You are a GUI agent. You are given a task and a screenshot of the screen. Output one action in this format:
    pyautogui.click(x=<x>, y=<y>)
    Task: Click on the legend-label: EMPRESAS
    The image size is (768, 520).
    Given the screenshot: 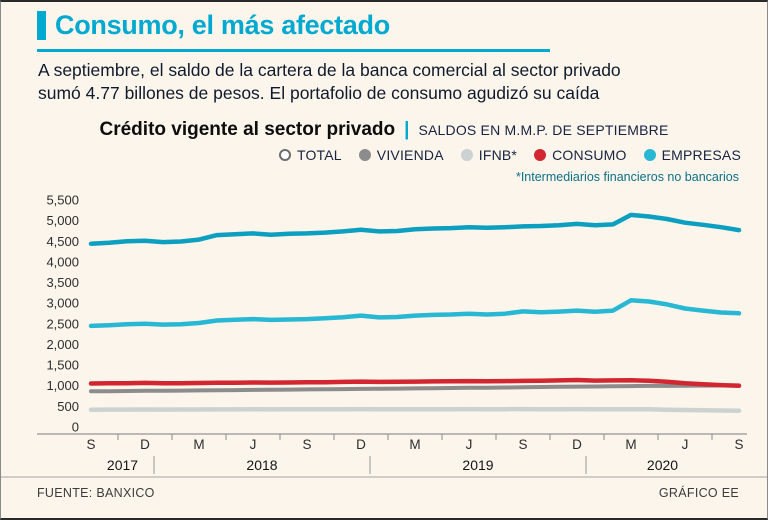 What is the action you would take?
    pyautogui.click(x=701, y=155)
    